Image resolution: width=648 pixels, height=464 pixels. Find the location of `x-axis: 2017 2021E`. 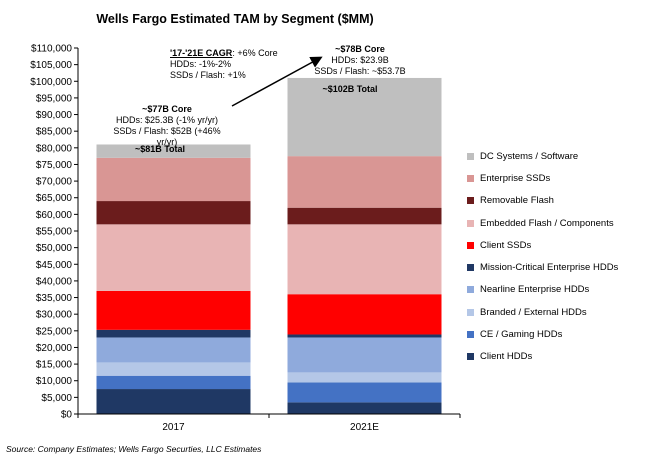

x-axis: 2017 2021E is located at coordinates (269, 423).